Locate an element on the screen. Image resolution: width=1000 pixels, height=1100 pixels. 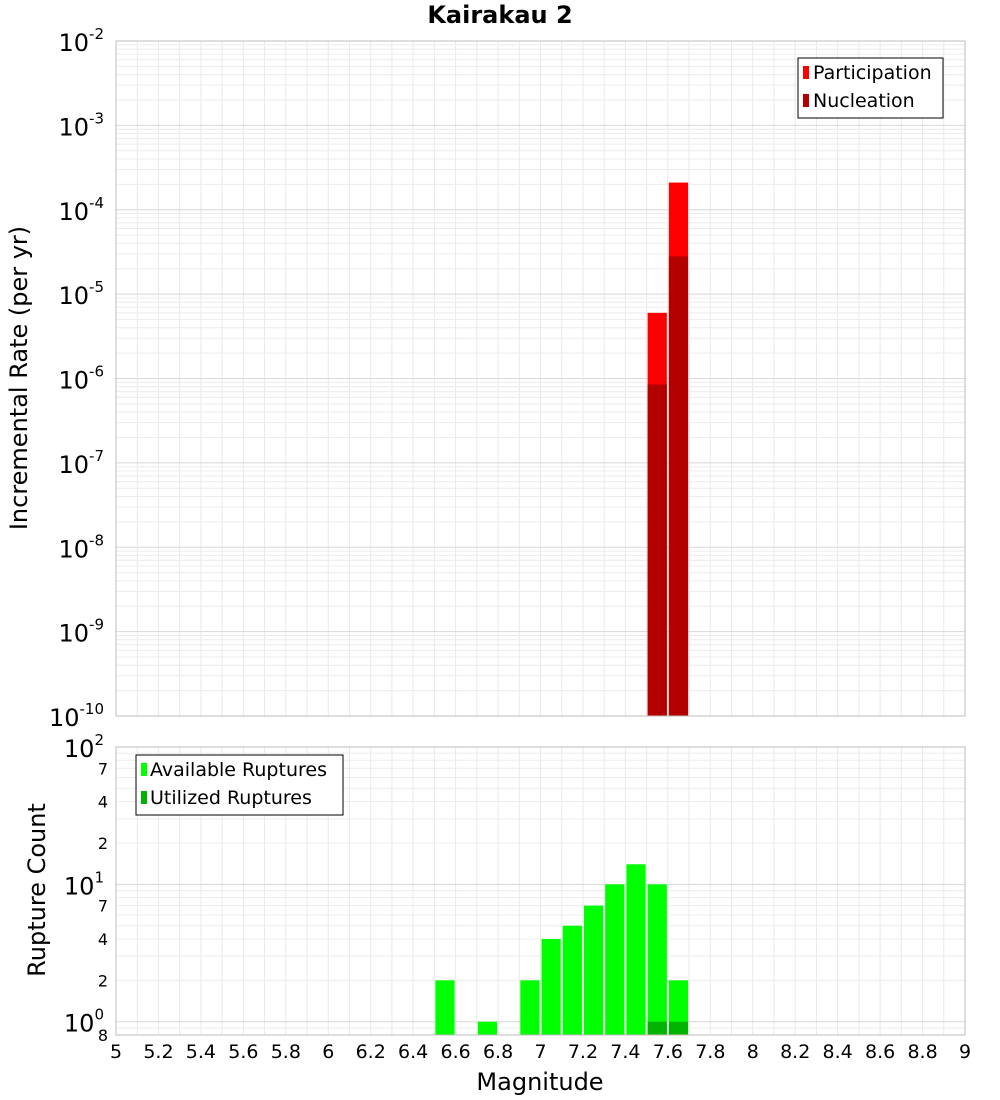
top-legend: Participation Nucleation is located at coordinates (870, 88).